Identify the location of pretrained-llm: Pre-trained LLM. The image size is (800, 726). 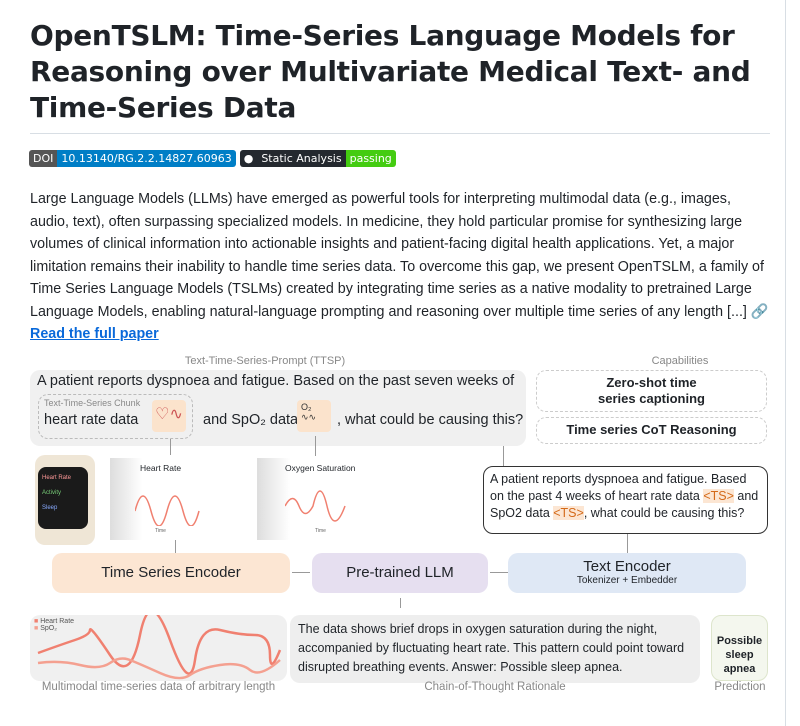
(400, 573).